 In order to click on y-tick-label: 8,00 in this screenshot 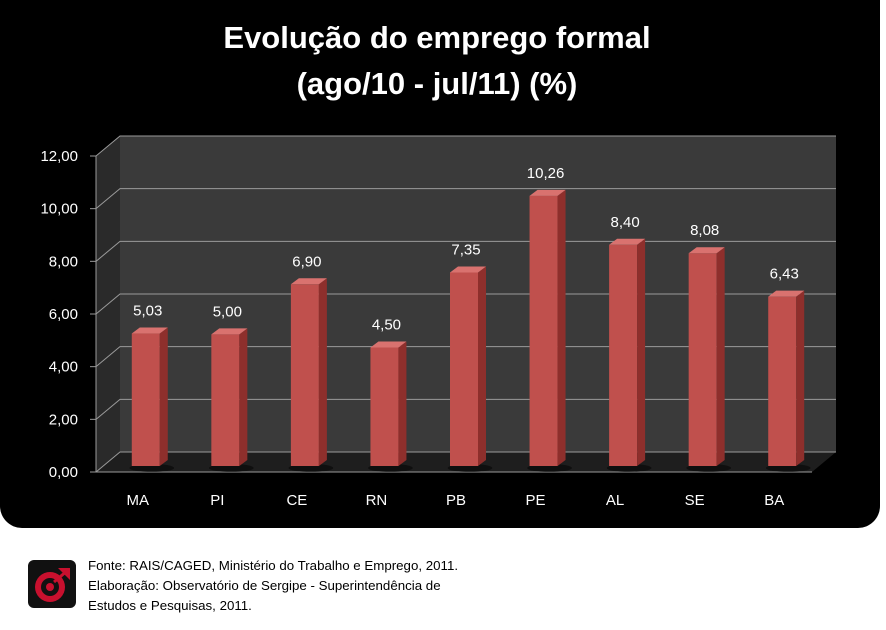, I will do `click(63, 261)`.